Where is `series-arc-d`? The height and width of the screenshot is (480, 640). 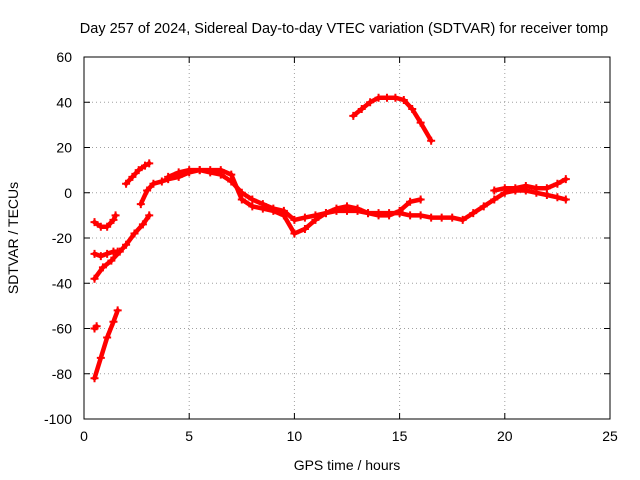 series-arc-d is located at coordinates (106, 254).